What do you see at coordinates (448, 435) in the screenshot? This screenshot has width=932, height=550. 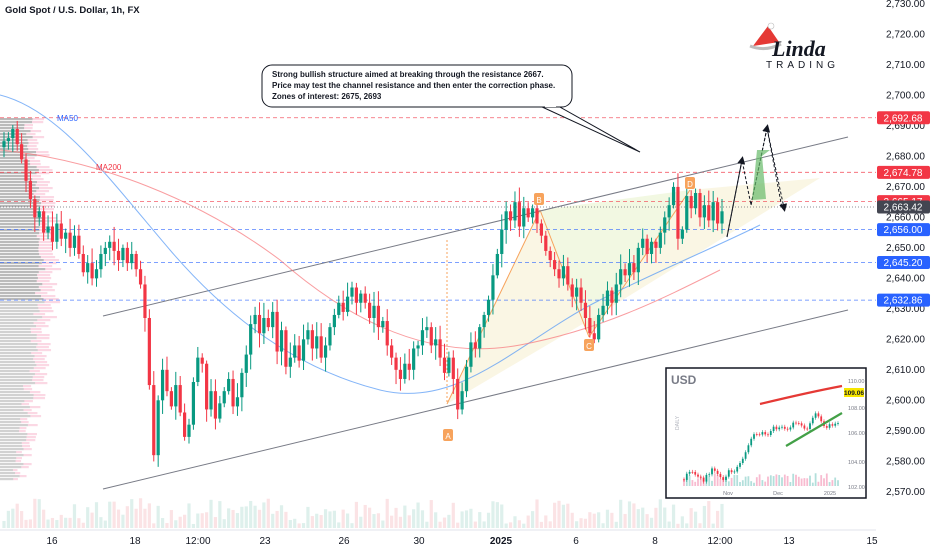 I see `pattern-point-a: A` at bounding box center [448, 435].